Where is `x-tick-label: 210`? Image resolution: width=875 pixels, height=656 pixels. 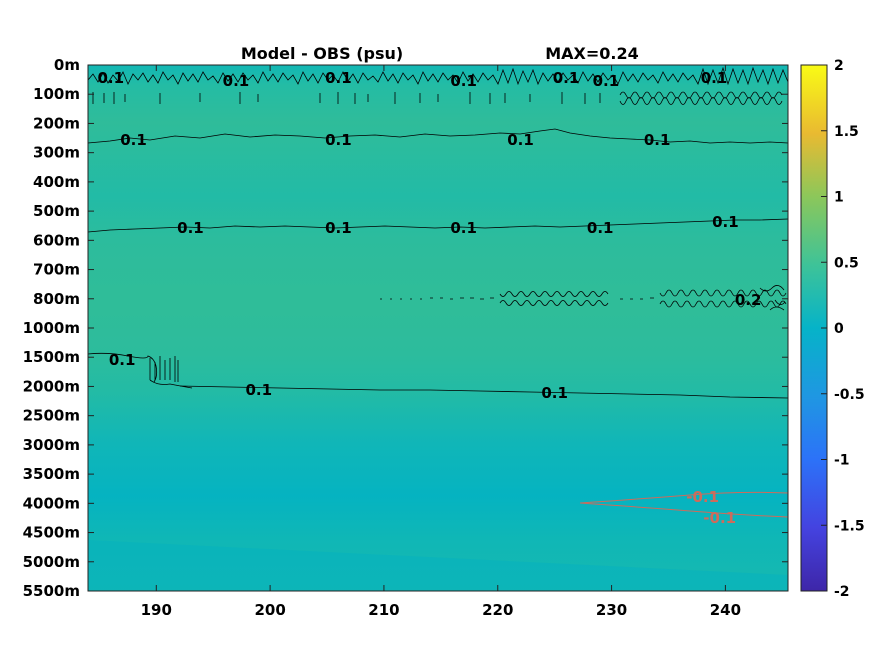 x-tick-label: 210 is located at coordinates (383, 610).